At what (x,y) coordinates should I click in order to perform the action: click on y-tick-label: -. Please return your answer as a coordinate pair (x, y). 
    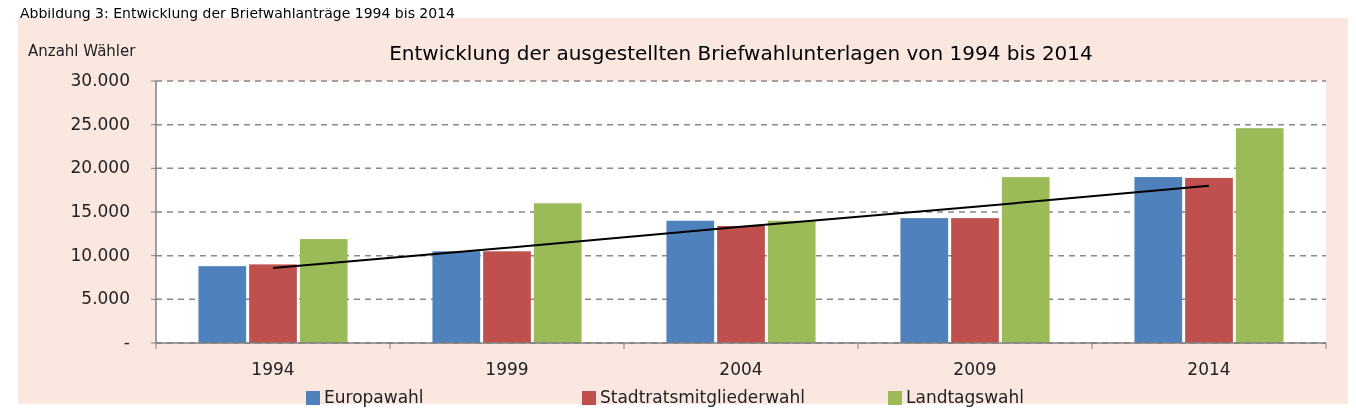
    Looking at the image, I should click on (126, 342).